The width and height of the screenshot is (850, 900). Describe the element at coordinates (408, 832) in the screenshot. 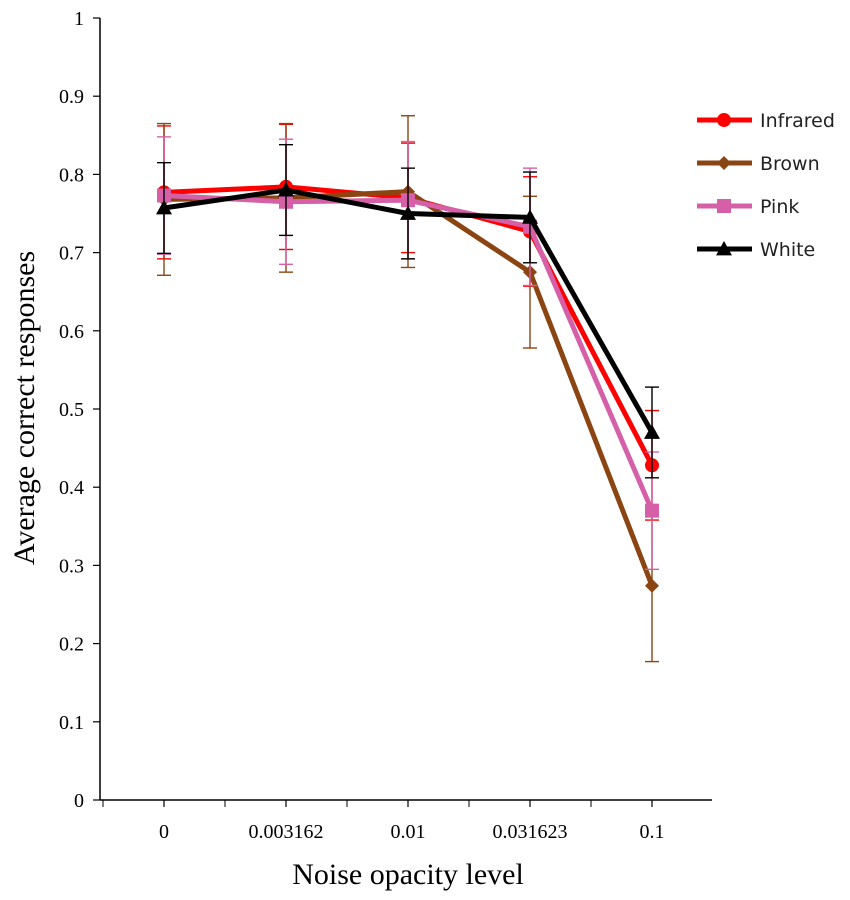

I see `x-tick-label: 0.01` at that location.